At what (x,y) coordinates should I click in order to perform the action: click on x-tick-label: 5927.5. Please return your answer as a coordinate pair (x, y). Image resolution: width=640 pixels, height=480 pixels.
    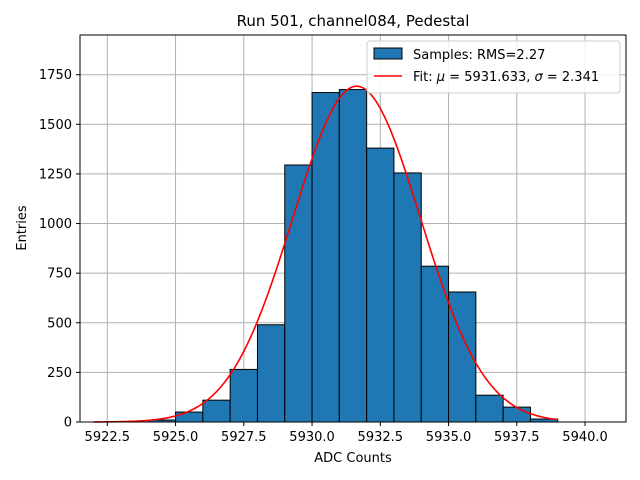
    Looking at the image, I should click on (244, 437).